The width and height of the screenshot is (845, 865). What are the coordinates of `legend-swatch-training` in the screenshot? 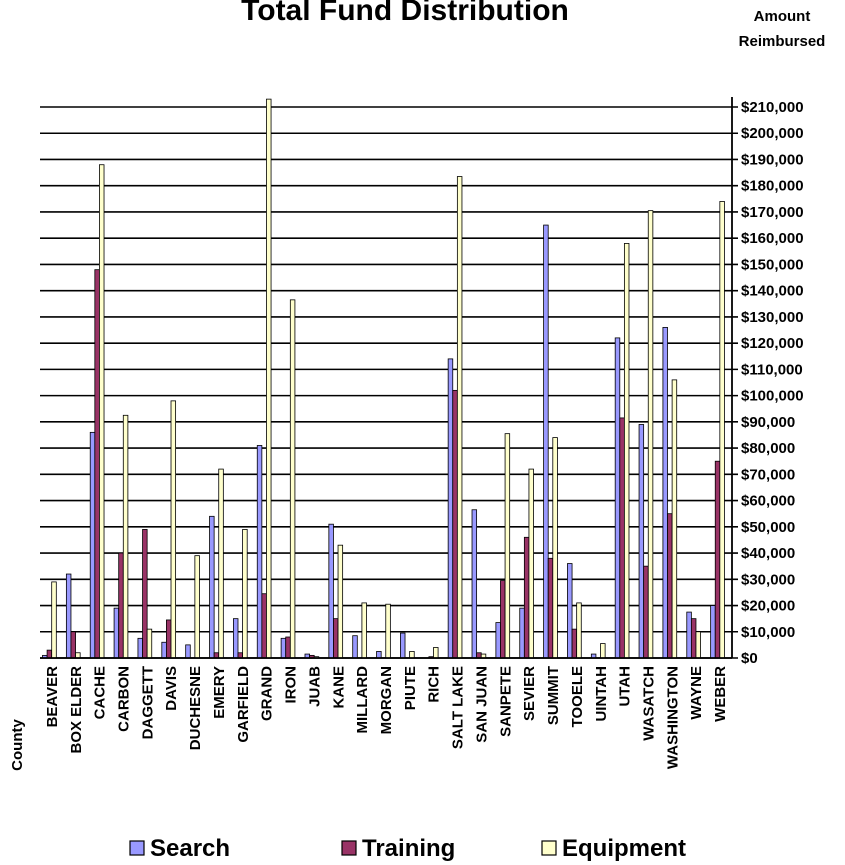 It's located at (349, 848).